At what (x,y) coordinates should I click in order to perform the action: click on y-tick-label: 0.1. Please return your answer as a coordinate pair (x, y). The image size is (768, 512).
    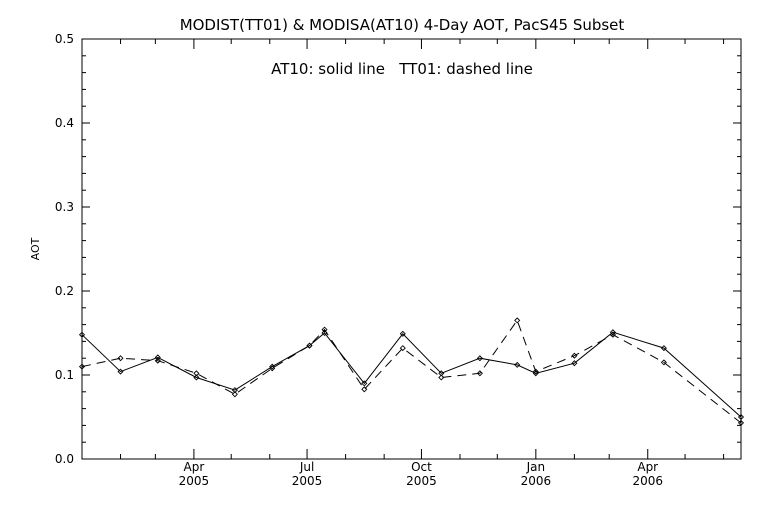
    Looking at the image, I should click on (64, 375).